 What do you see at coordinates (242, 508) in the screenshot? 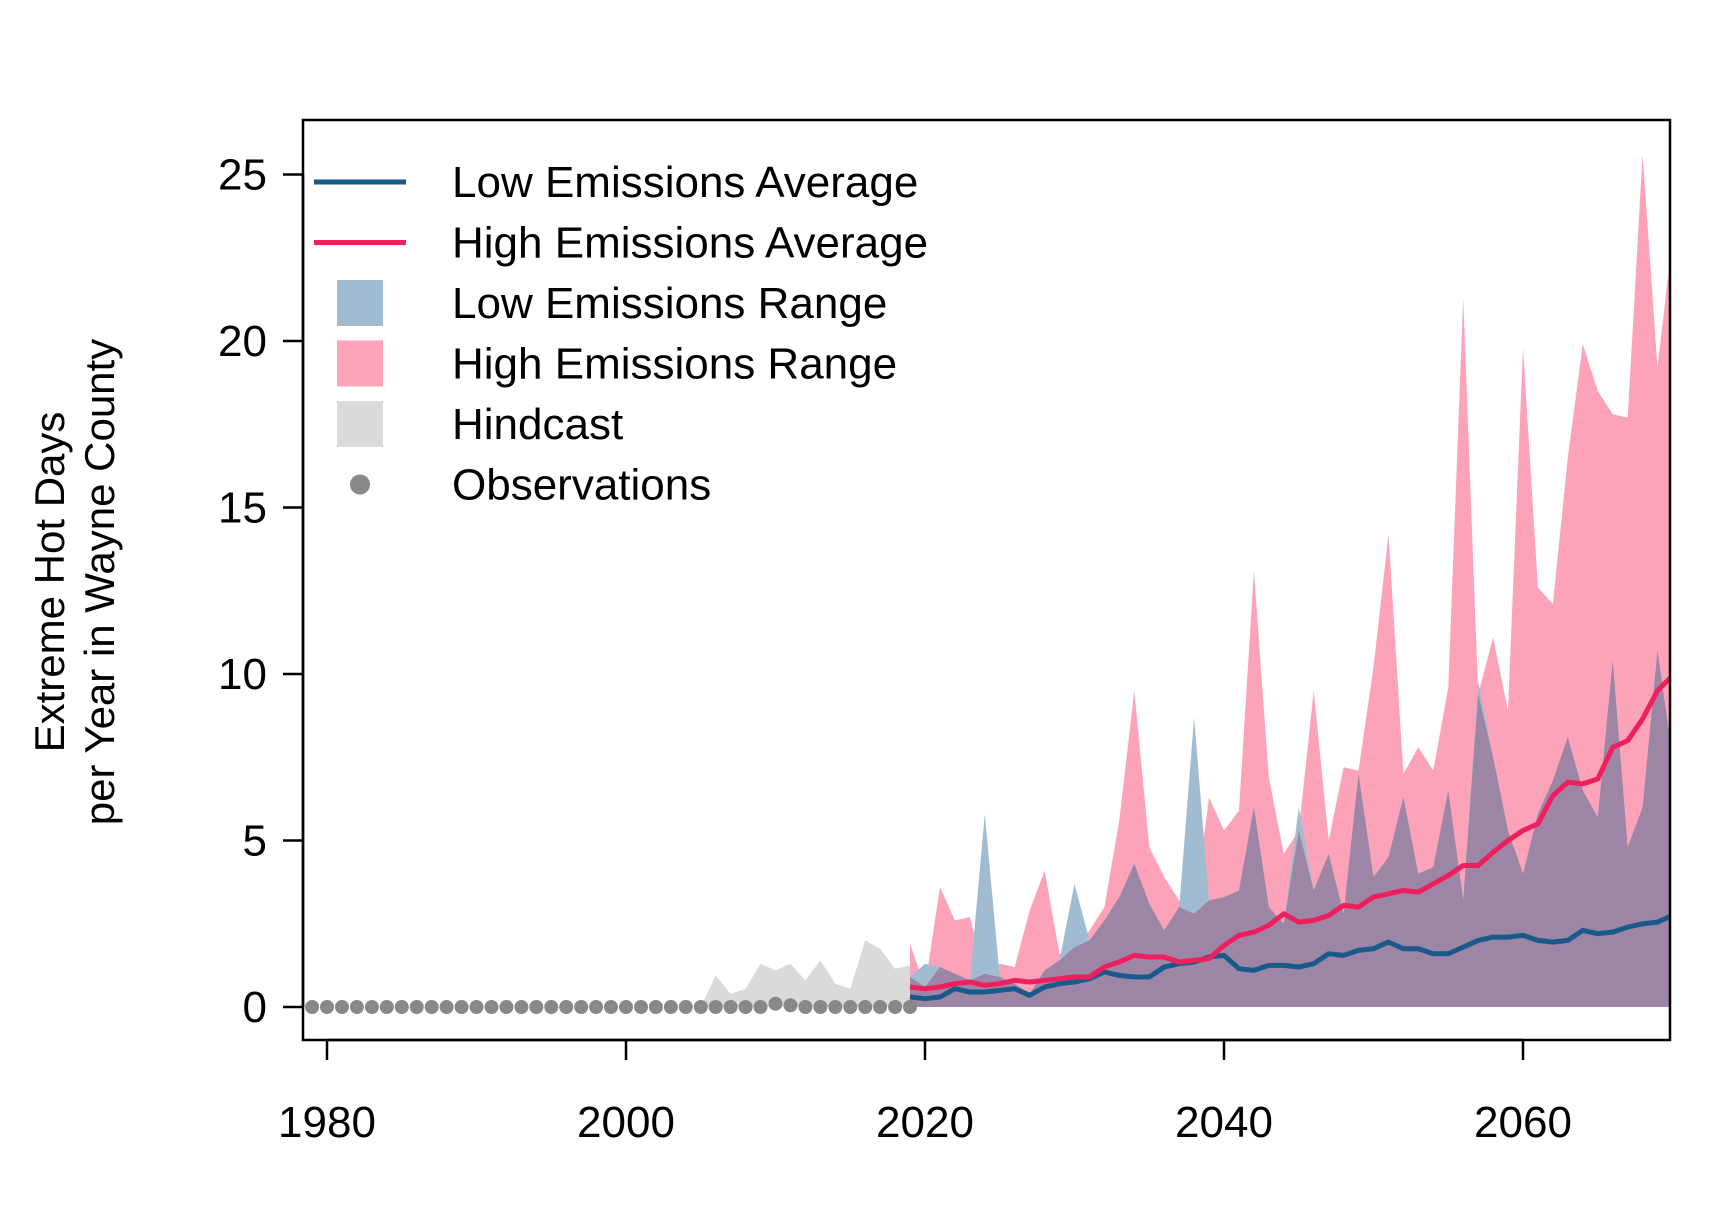
I see `y-tick-label: 15` at bounding box center [242, 508].